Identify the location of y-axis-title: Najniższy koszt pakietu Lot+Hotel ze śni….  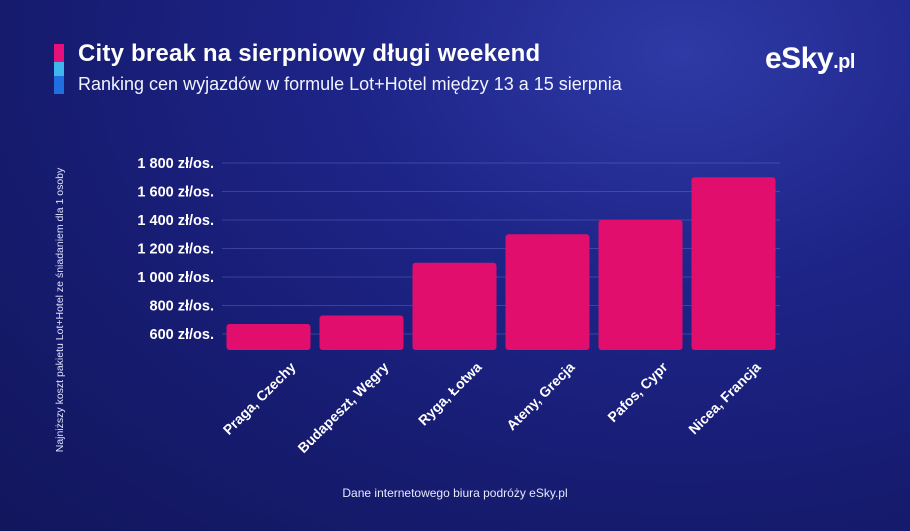
(60, 310).